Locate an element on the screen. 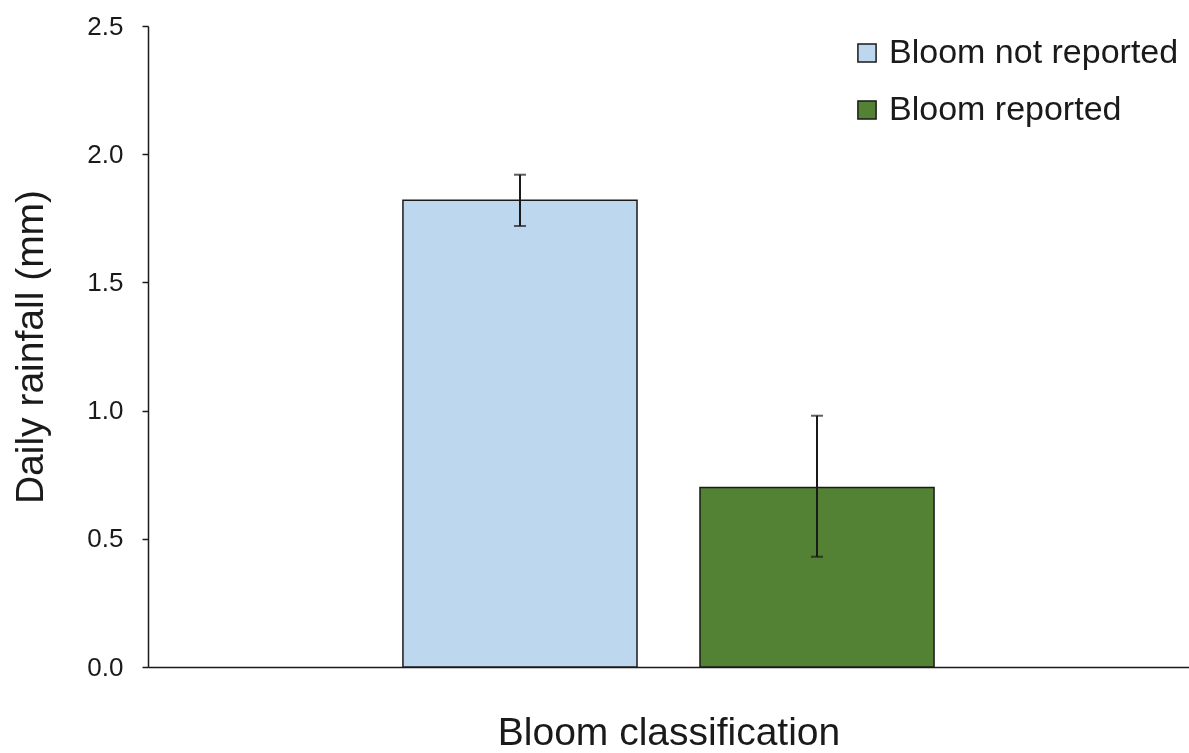  y-tick-label: 2.0 is located at coordinates (105, 153).